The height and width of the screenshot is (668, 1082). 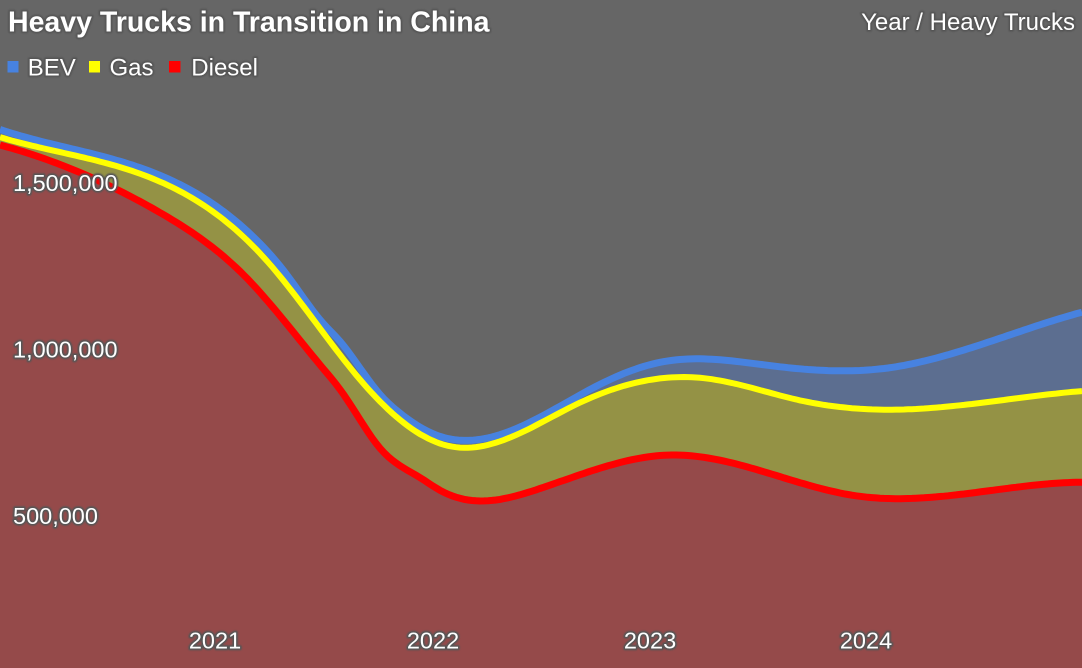 What do you see at coordinates (132, 68) in the screenshot?
I see `svg-text: Gas` at bounding box center [132, 68].